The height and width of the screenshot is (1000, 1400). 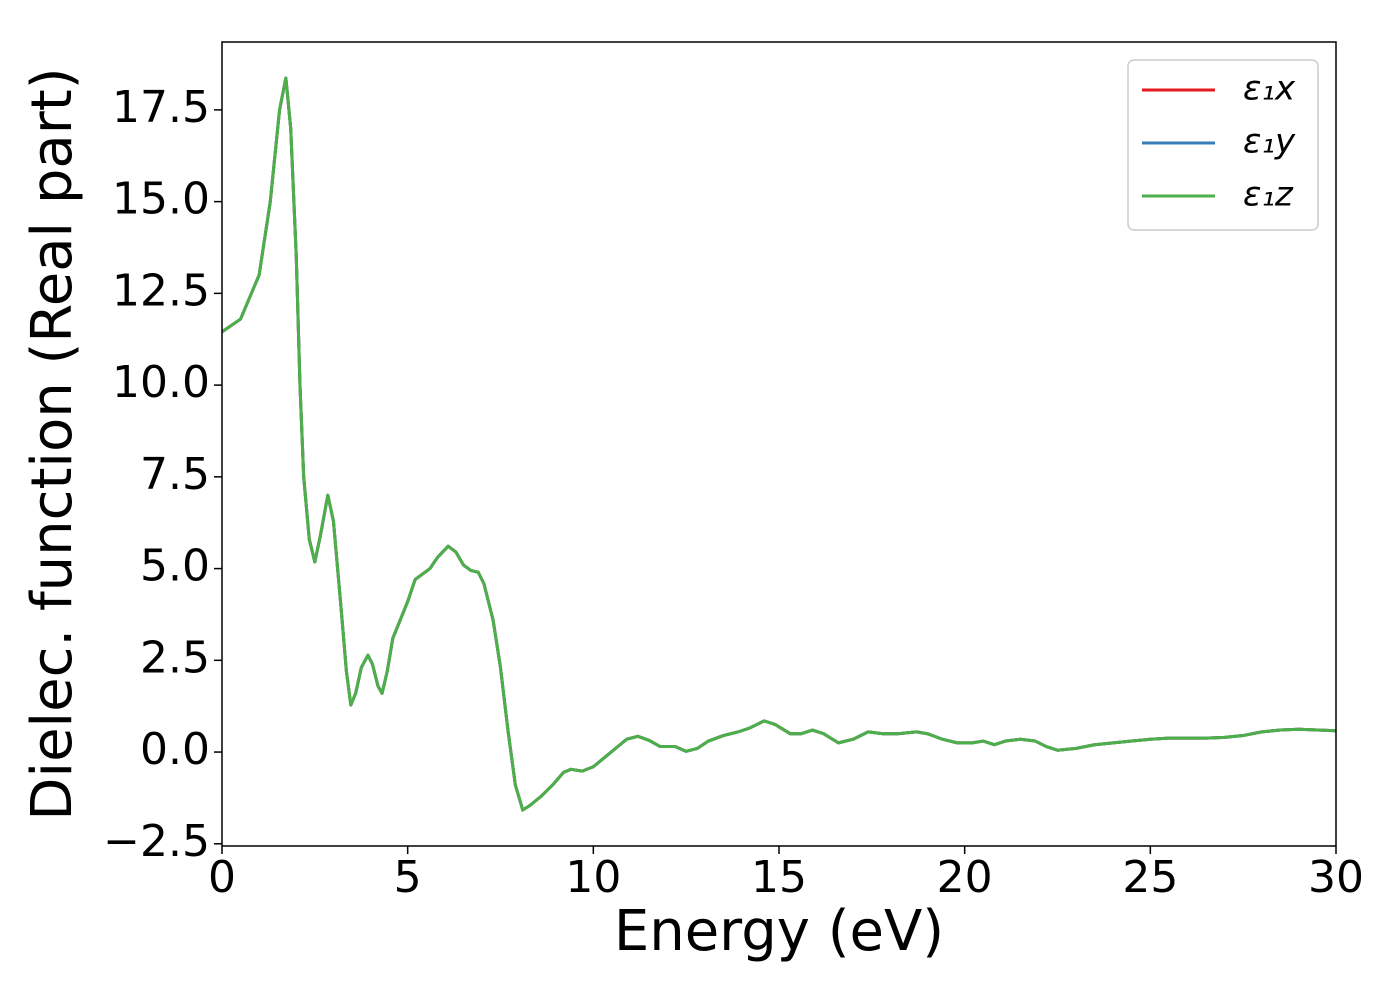 What do you see at coordinates (408, 877) in the screenshot?
I see `x-tick-label: 5` at bounding box center [408, 877].